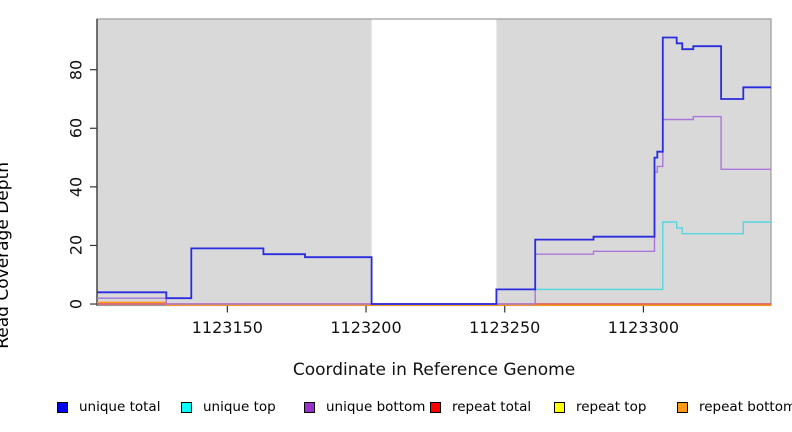 This screenshot has width=792, height=432. Describe the element at coordinates (227, 327) in the screenshot. I see `x-tick-label-1123150: 1123150` at that location.